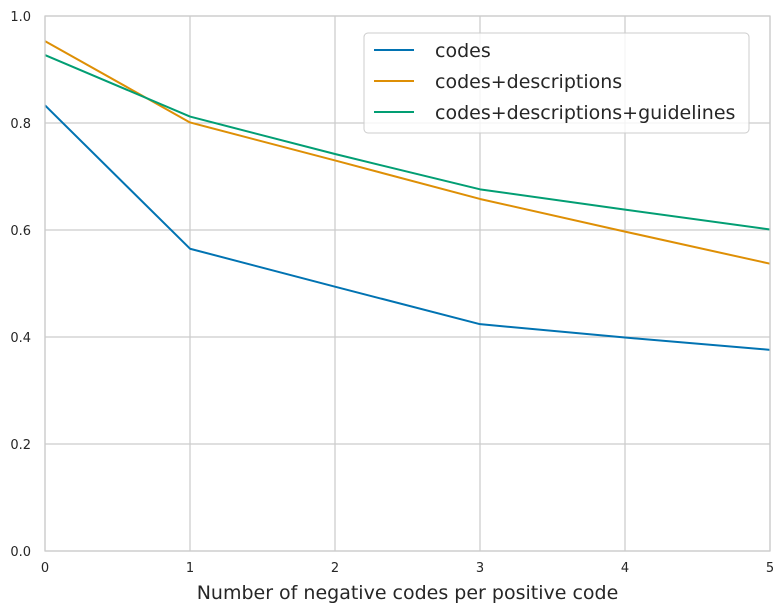  Describe the element at coordinates (625, 568) in the screenshot. I see `x-tick-label: 4` at that location.